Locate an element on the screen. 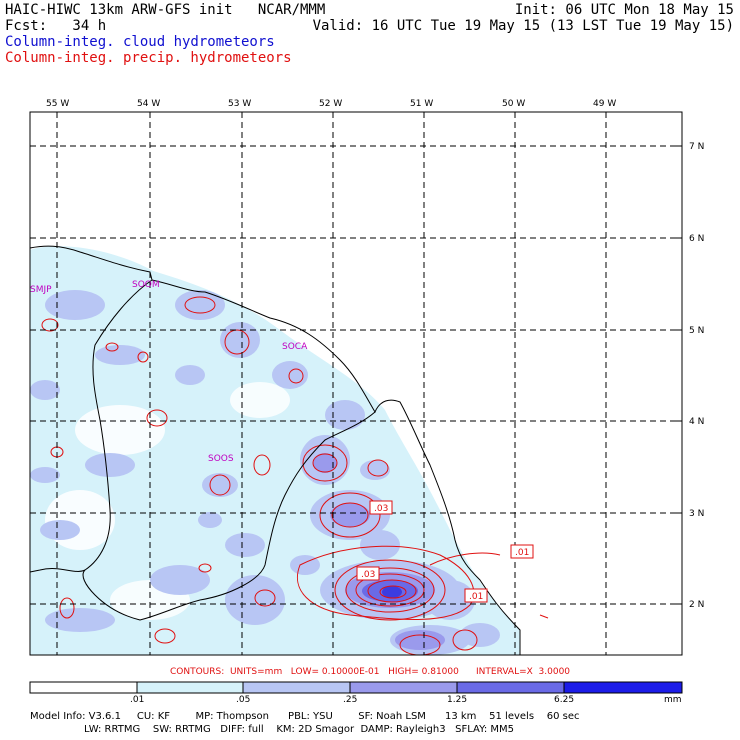  colorbar-units: mm is located at coordinates (673, 700).